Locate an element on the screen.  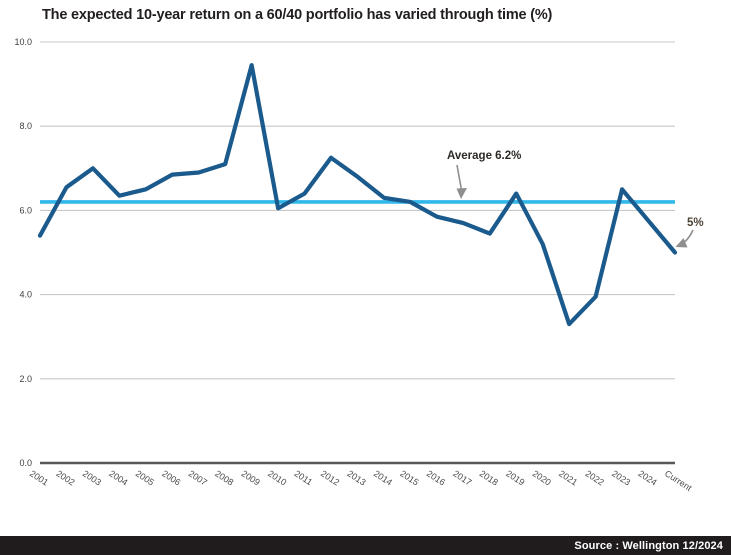
x-axis-label: 2004 is located at coordinates (118, 477).